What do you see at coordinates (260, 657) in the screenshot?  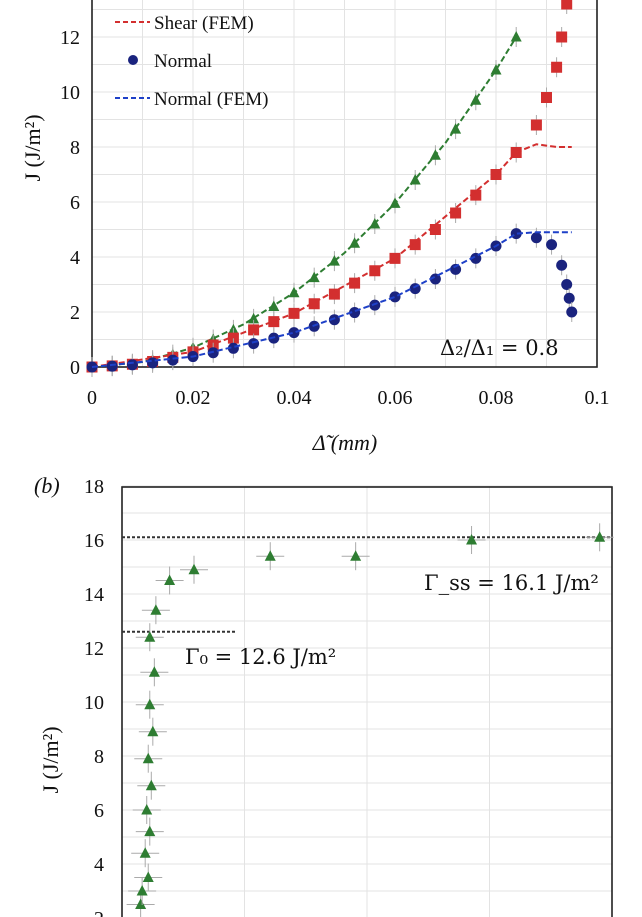 I see `gamma-0-label: Γ₀ = 12.6 J/m²` at bounding box center [260, 657].